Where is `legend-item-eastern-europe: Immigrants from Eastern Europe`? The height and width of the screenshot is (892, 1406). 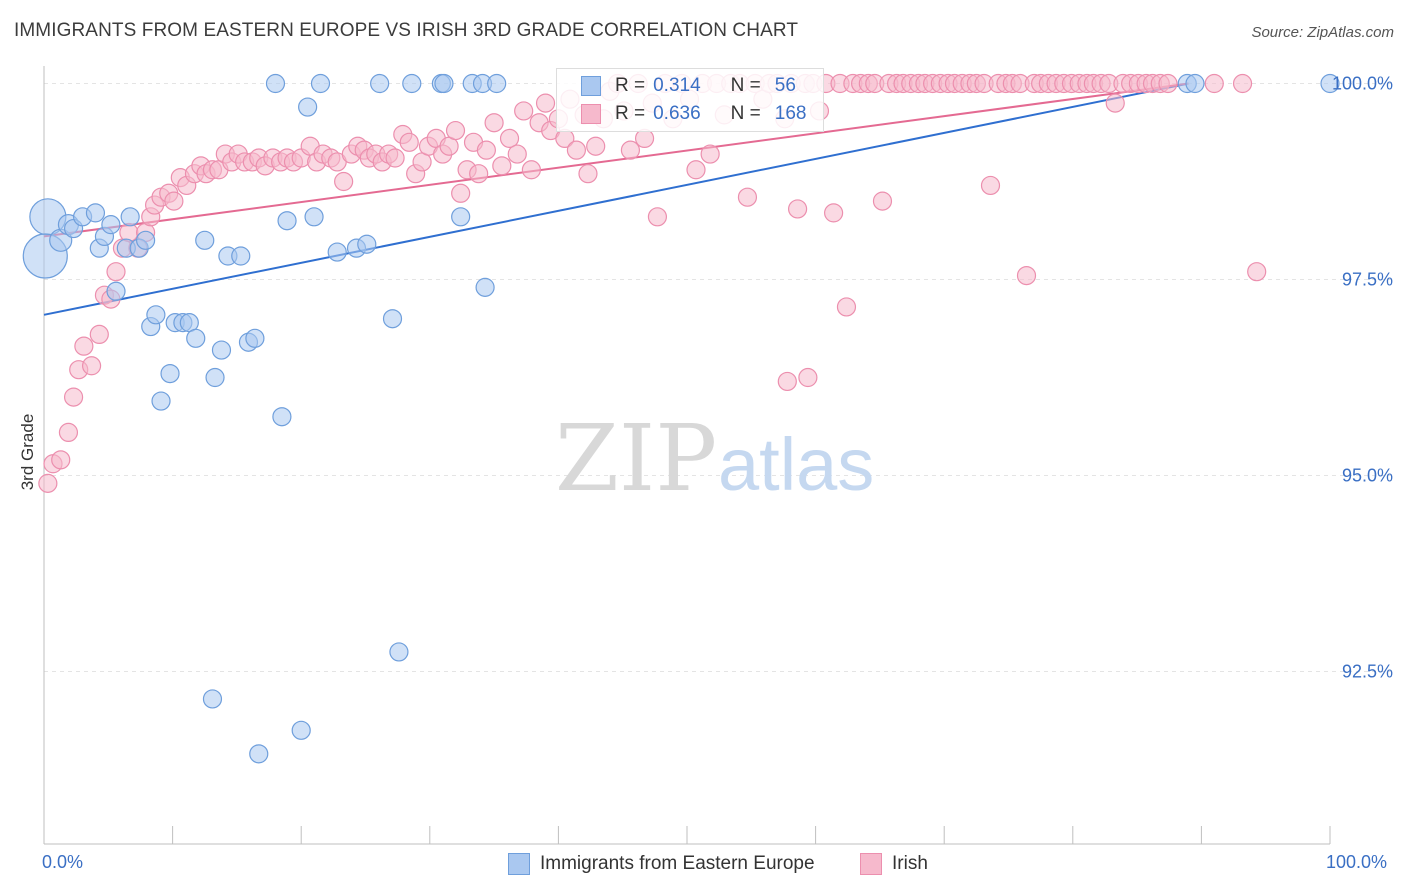
legend-item-eastern-europe: Immigrants from Eastern Europe is located at coordinates (661, 864).